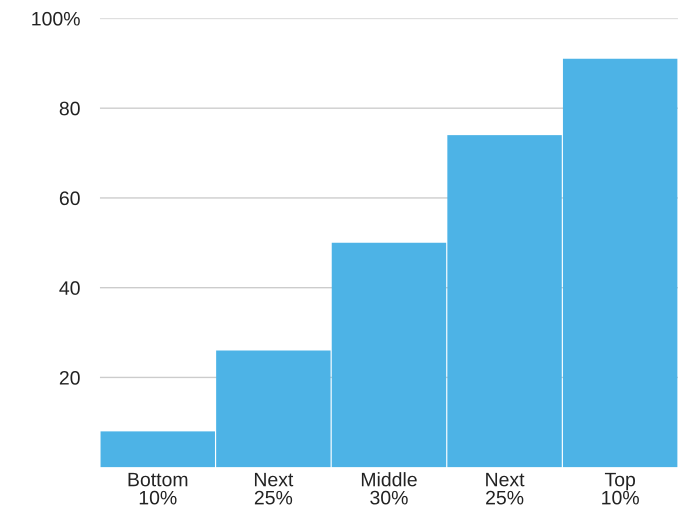 The height and width of the screenshot is (525, 680). I want to click on x-tick-label: Top 10%, so click(620, 488).